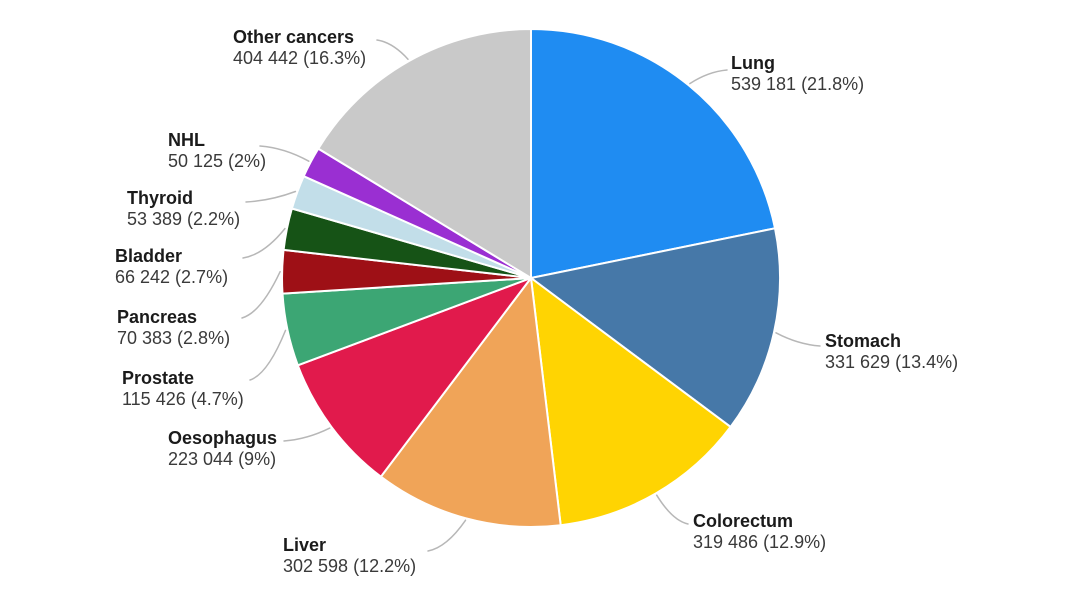 Image resolution: width=1072 pixels, height=616 pixels. Describe the element at coordinates (653, 153) in the screenshot. I see `pie-slice-lung` at that location.